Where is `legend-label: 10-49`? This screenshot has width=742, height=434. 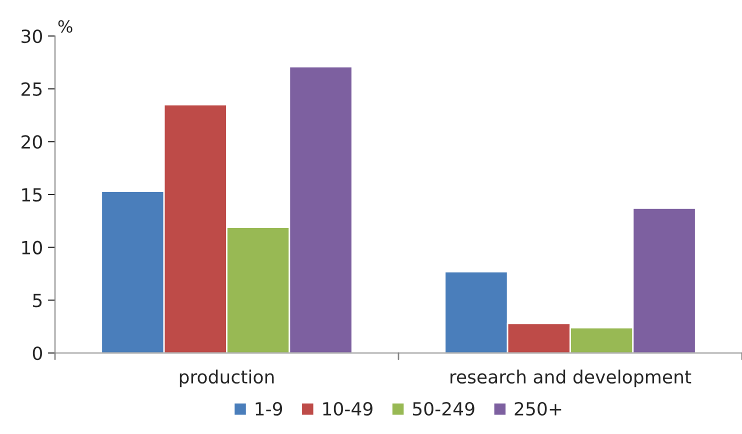
legend-label: 10-49 is located at coordinates (347, 409).